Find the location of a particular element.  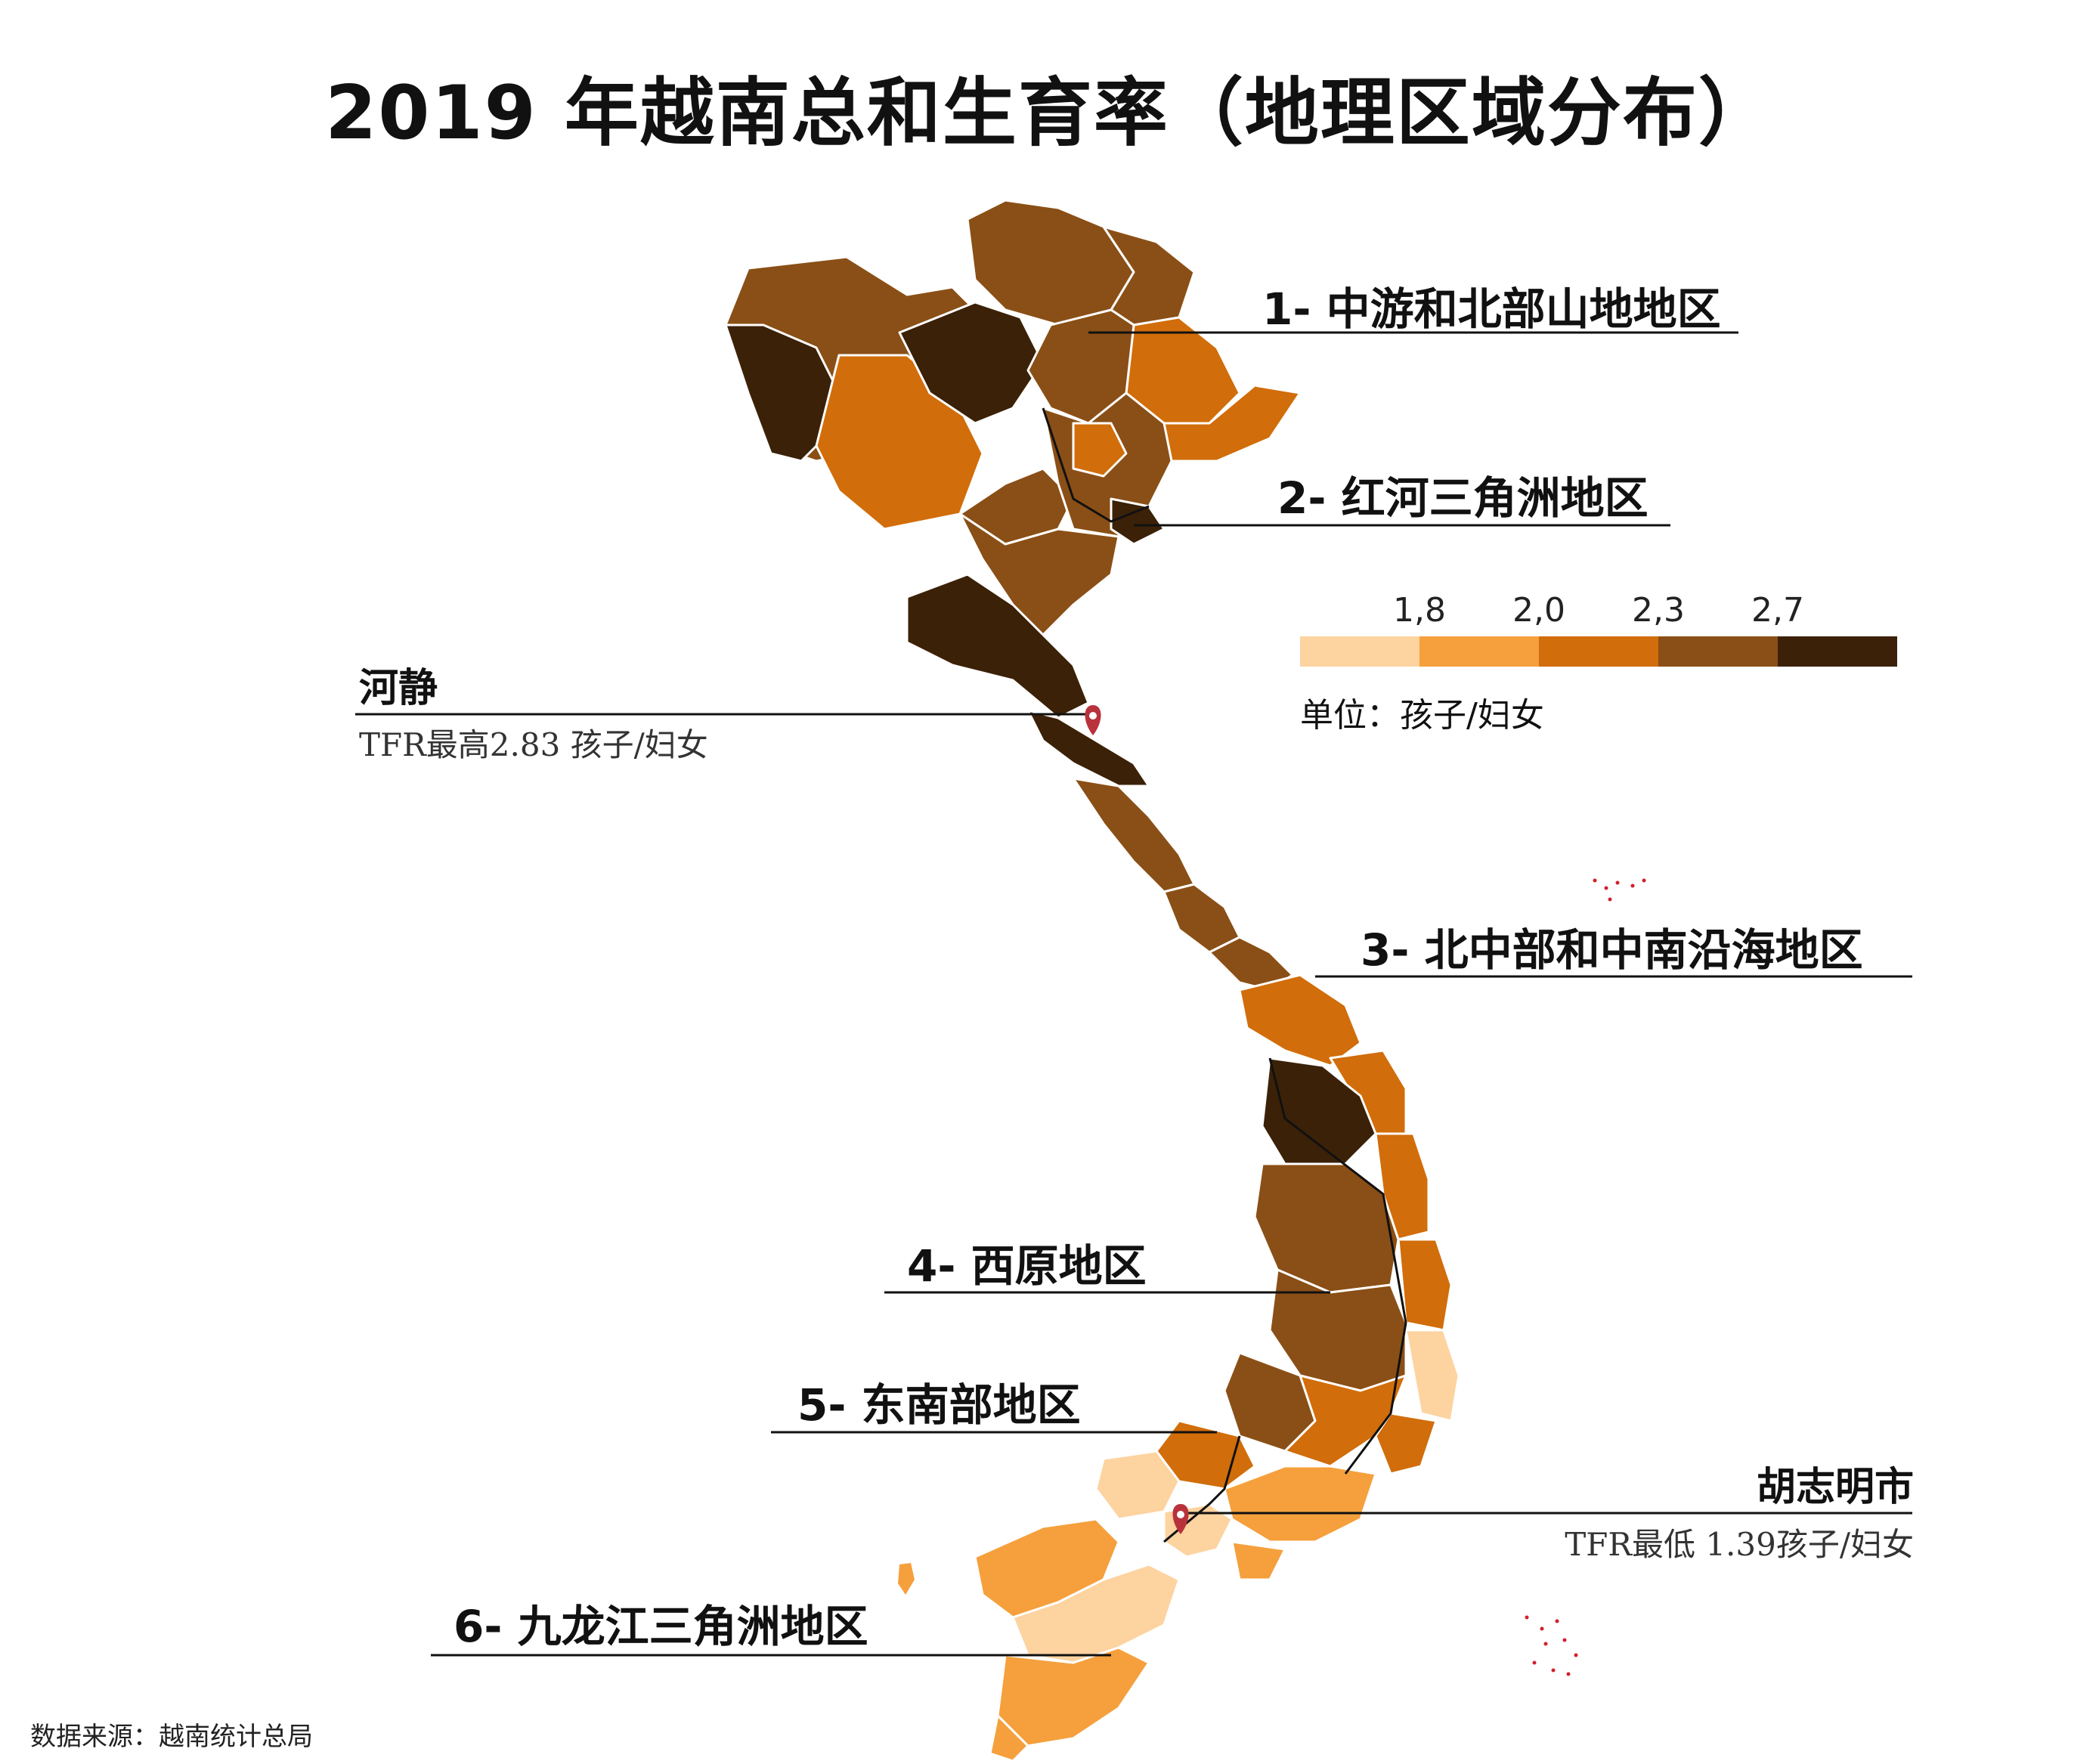

data-source: 数据来源：越南统计总局 is located at coordinates (172, 1737).